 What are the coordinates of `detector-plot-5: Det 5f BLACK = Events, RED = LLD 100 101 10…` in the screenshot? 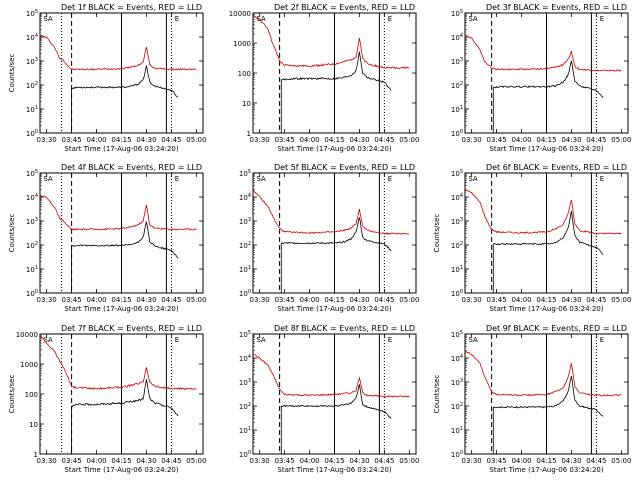 It's located at (329, 238).